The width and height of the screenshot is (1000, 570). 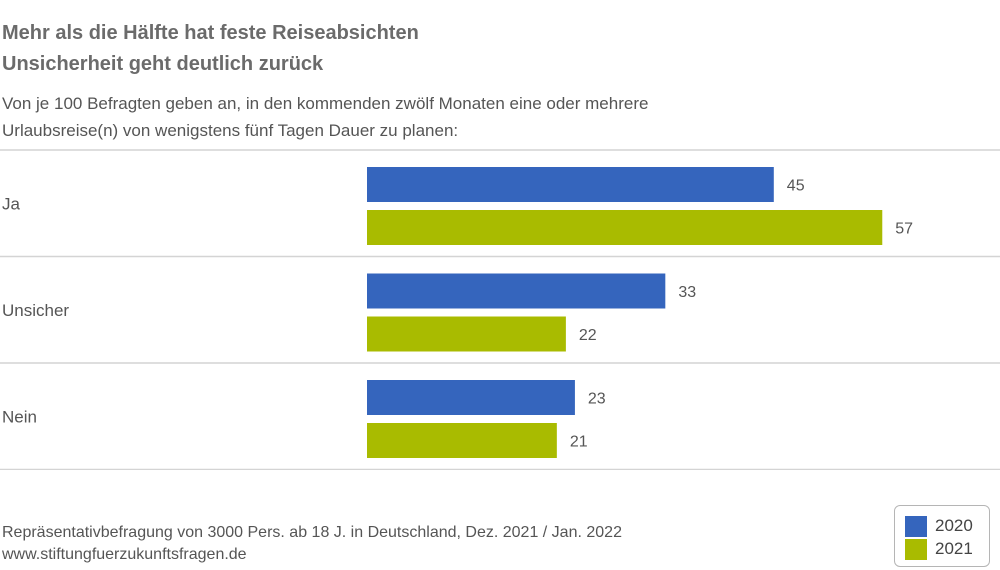 I want to click on bar-2021-unsicher, so click(x=466, y=334).